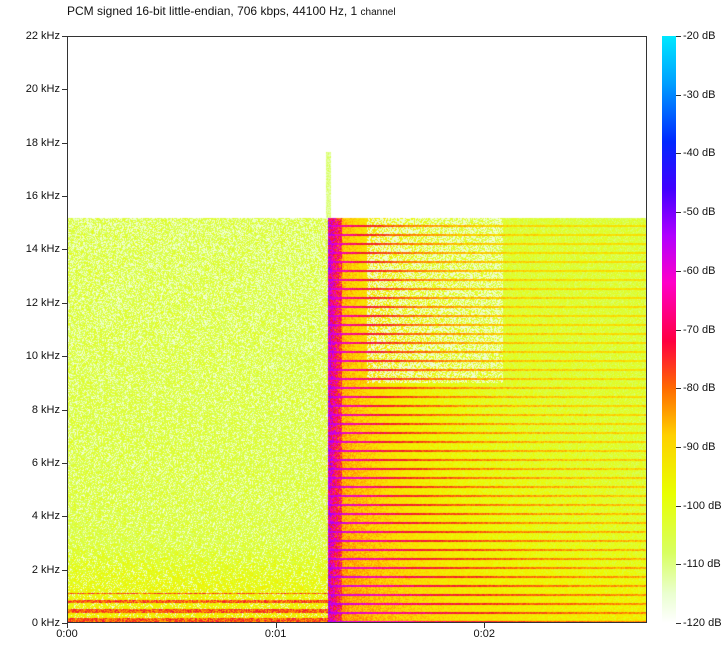 This screenshot has width=721, height=654. Describe the element at coordinates (45, 516) in the screenshot. I see `freq-tick-label: 4 kHz` at that location.